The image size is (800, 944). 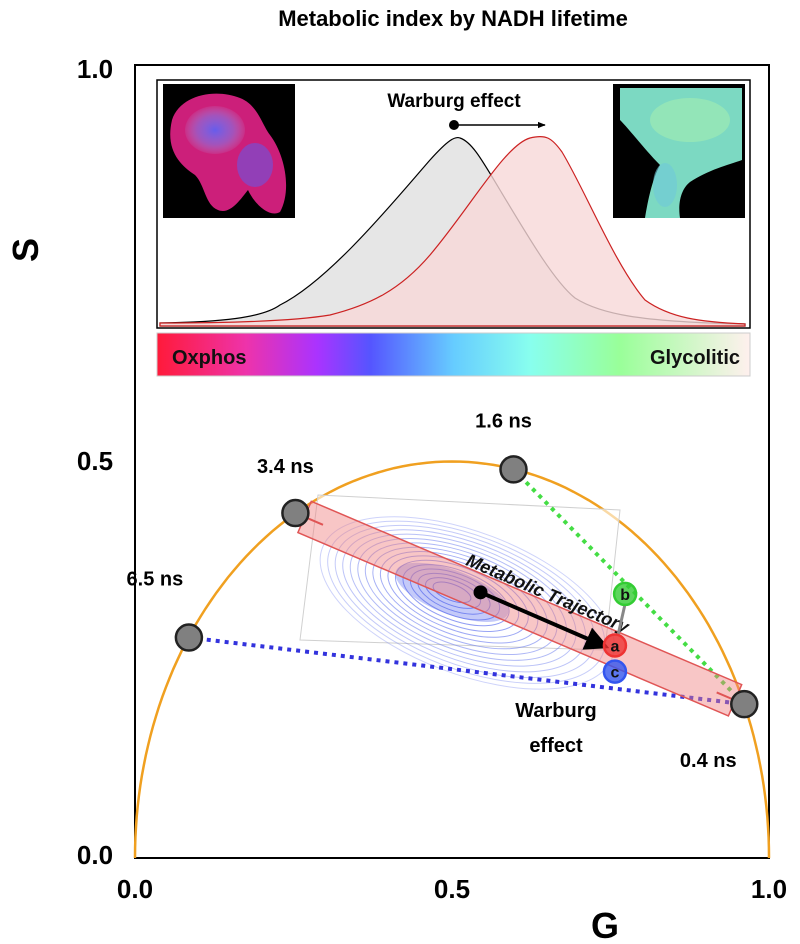 I want to click on phasor-contours, so click(x=467, y=603).